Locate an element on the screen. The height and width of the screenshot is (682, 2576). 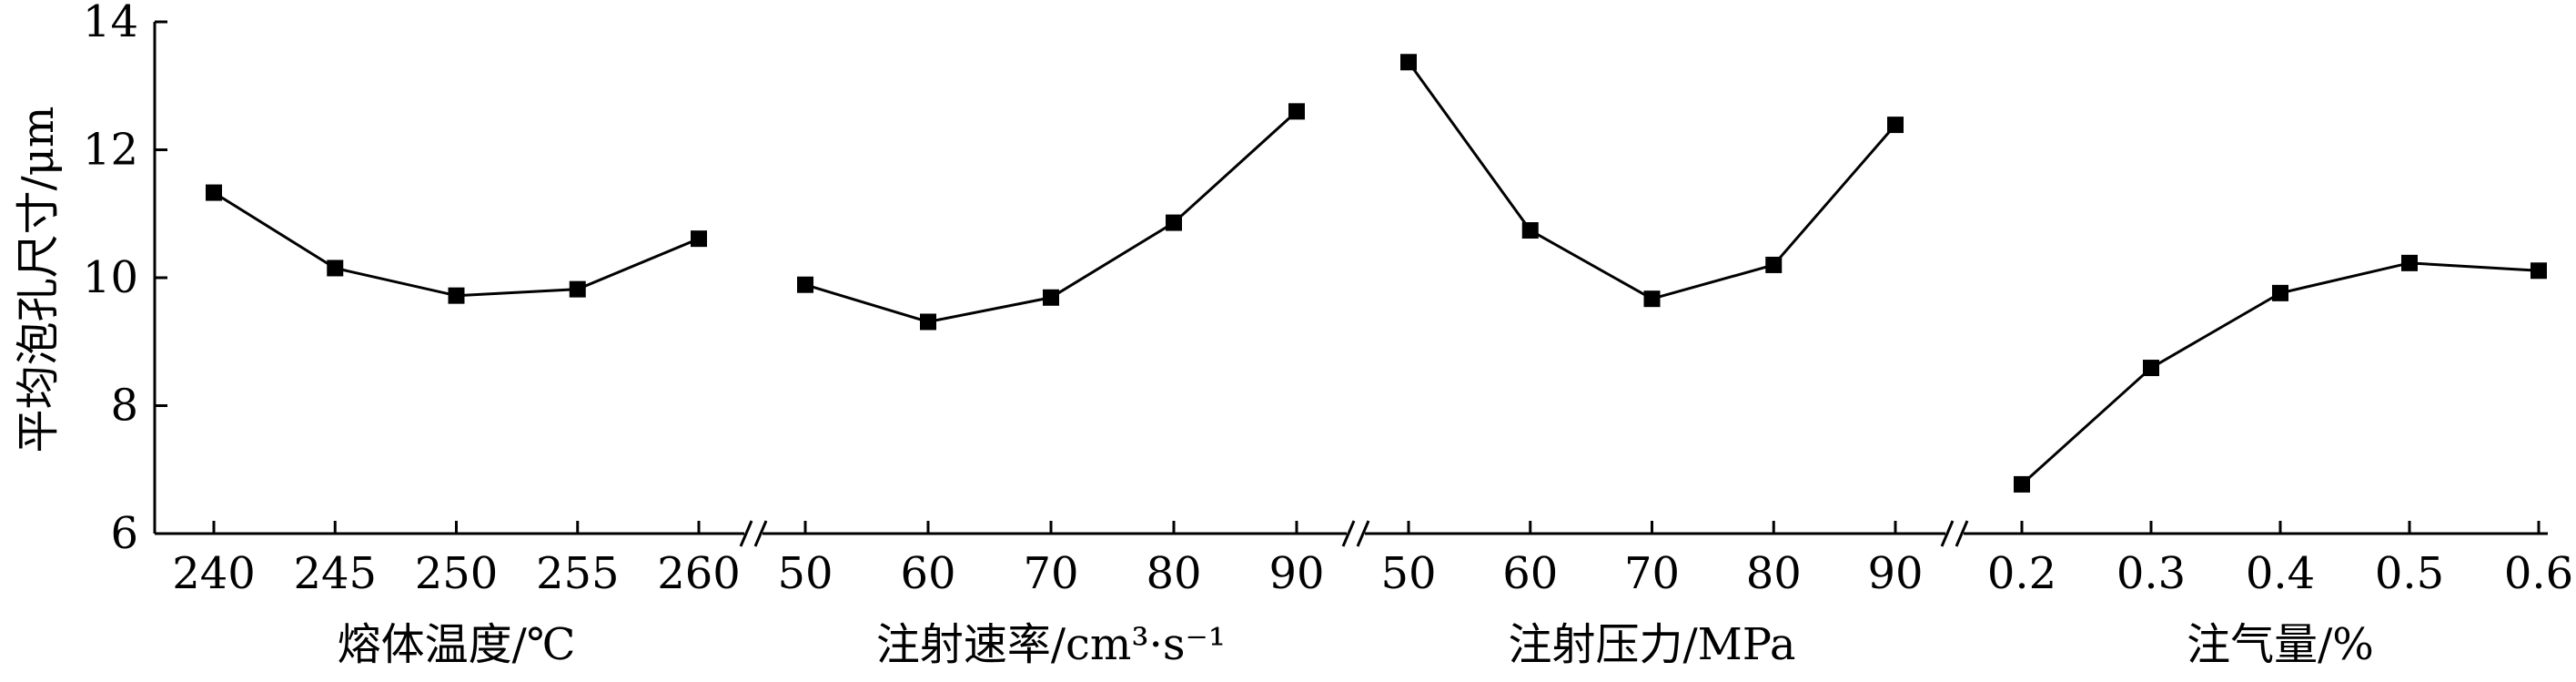
x-tick-label: 0.2 is located at coordinates (2021, 573).